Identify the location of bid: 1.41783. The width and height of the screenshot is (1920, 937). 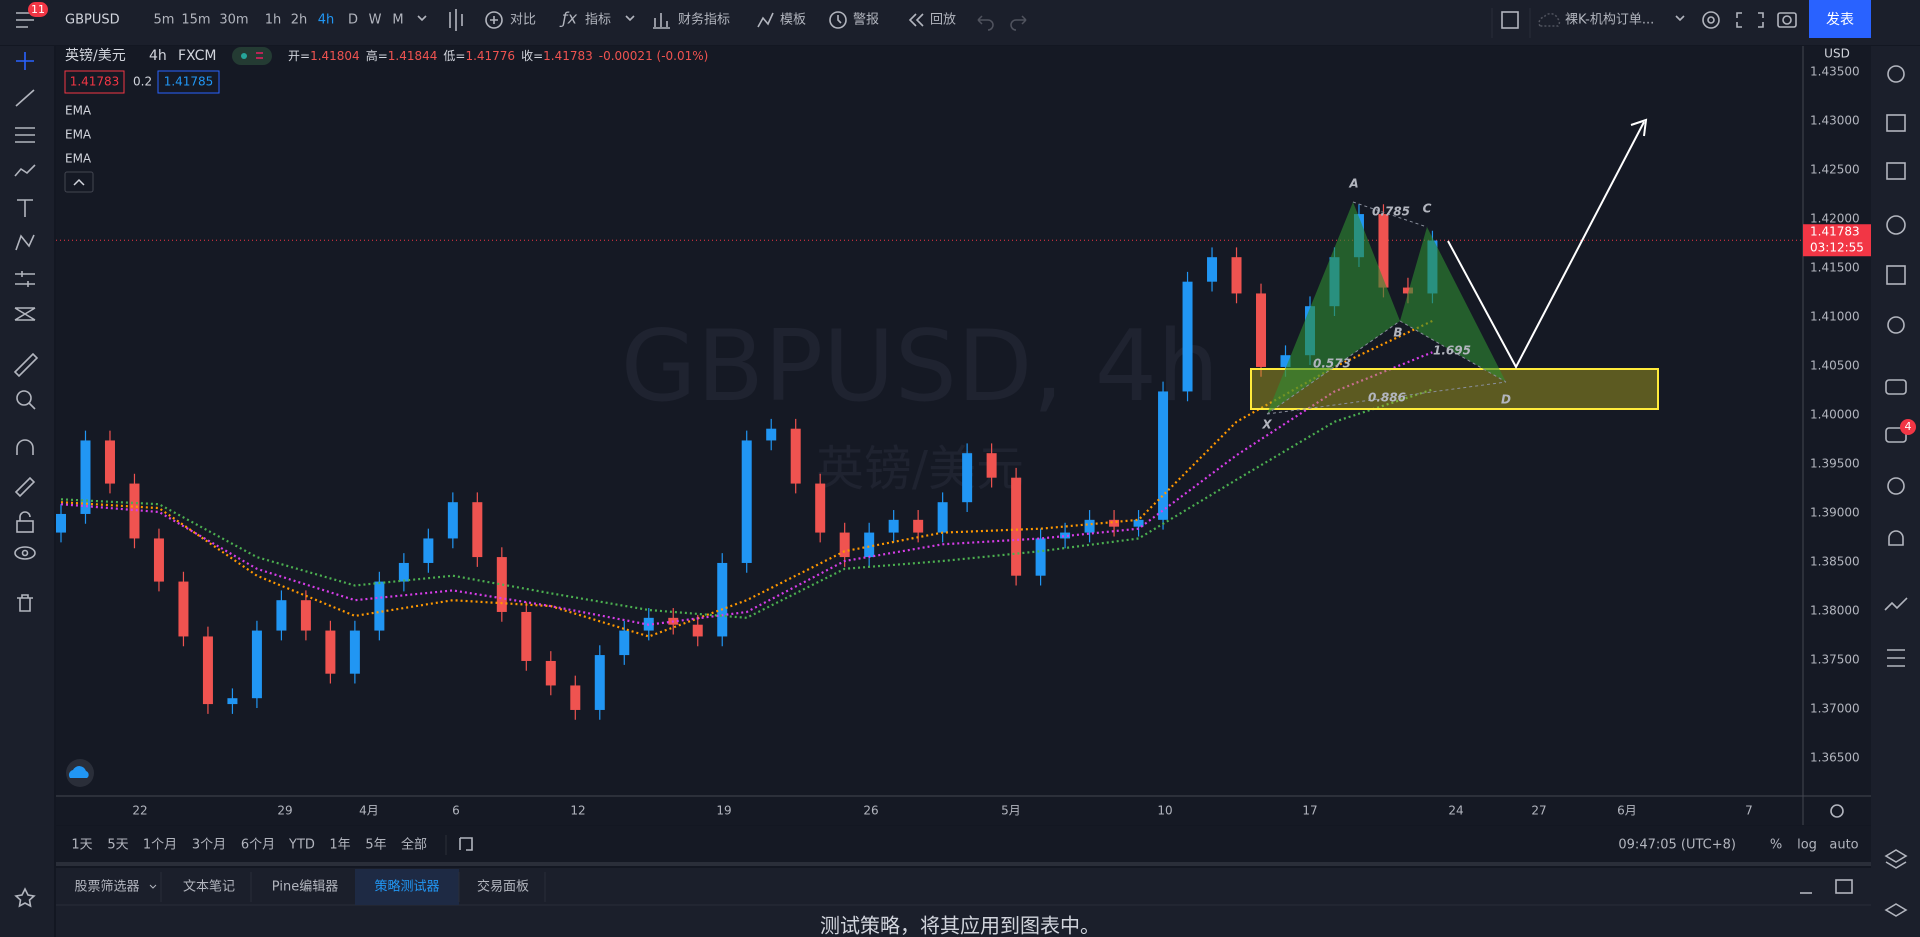
(95, 82).